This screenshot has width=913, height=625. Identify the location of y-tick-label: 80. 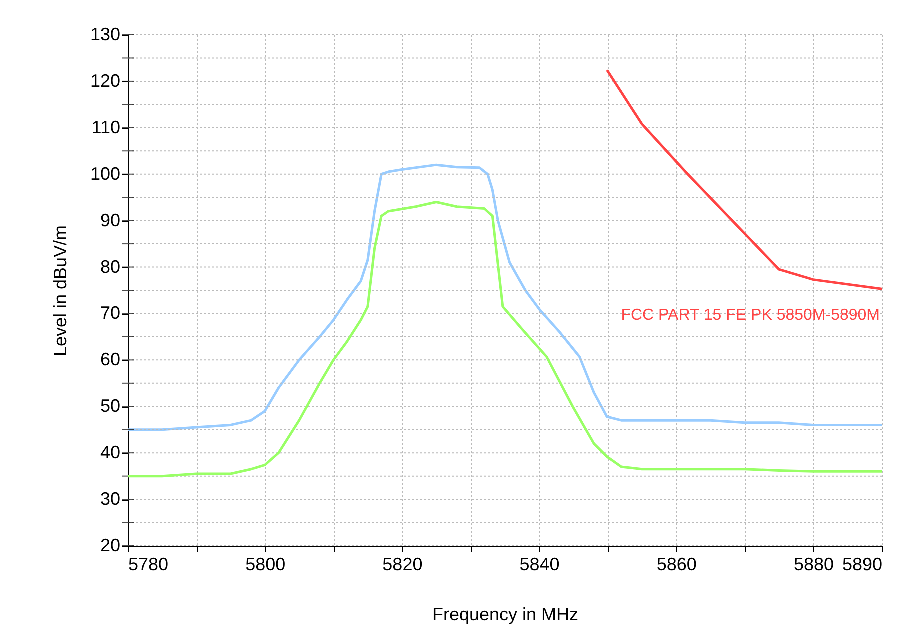
(110, 266).